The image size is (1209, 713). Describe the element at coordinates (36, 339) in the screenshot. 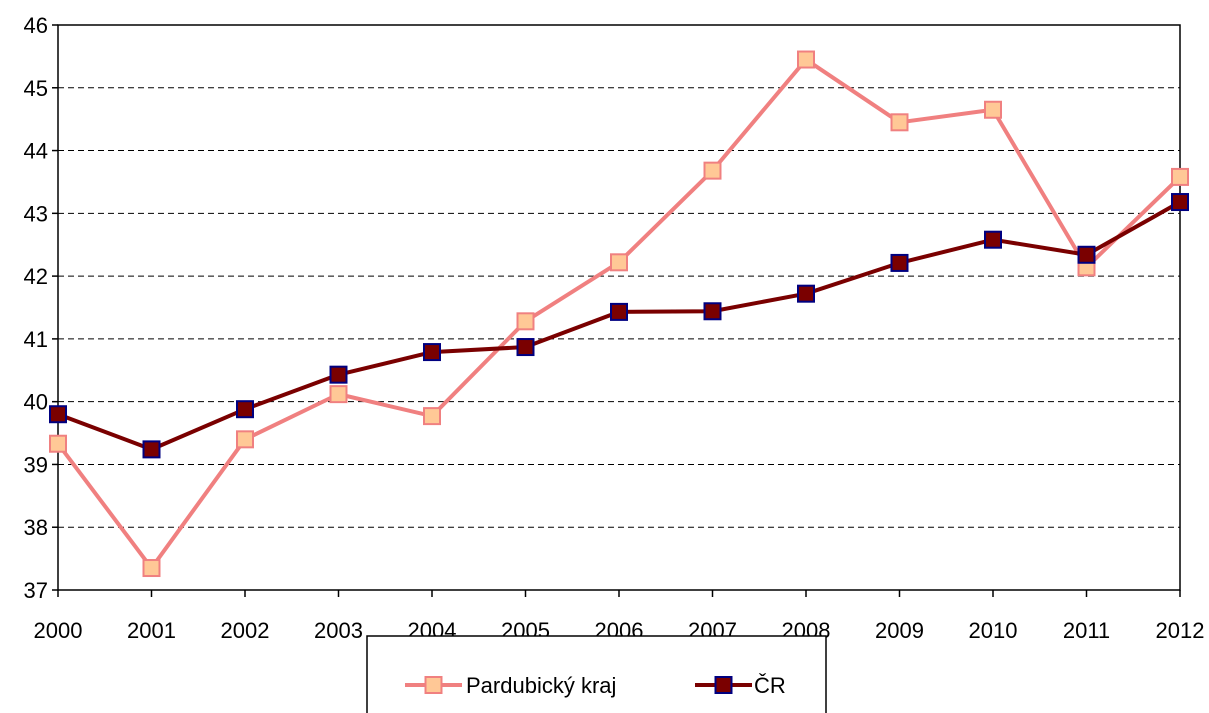

I see `y-tick-label: 41` at that location.